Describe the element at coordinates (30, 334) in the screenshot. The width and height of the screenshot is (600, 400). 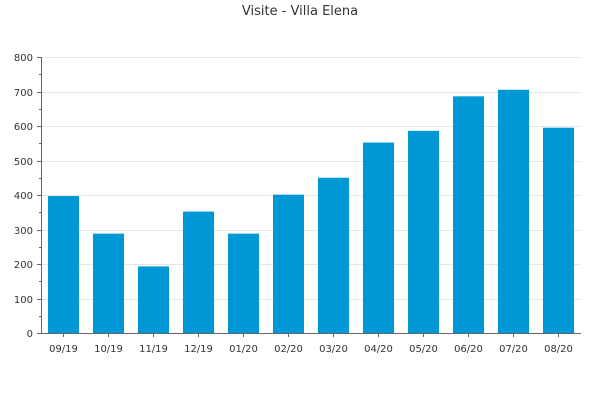
I see `y-tick-label: 0` at that location.